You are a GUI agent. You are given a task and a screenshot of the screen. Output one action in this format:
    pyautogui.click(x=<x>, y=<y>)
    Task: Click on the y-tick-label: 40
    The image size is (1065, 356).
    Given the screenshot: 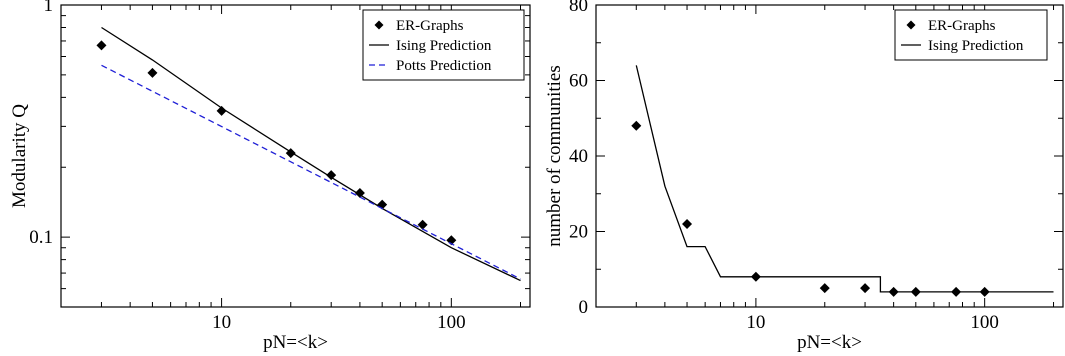 What is the action you would take?
    pyautogui.click(x=578, y=156)
    